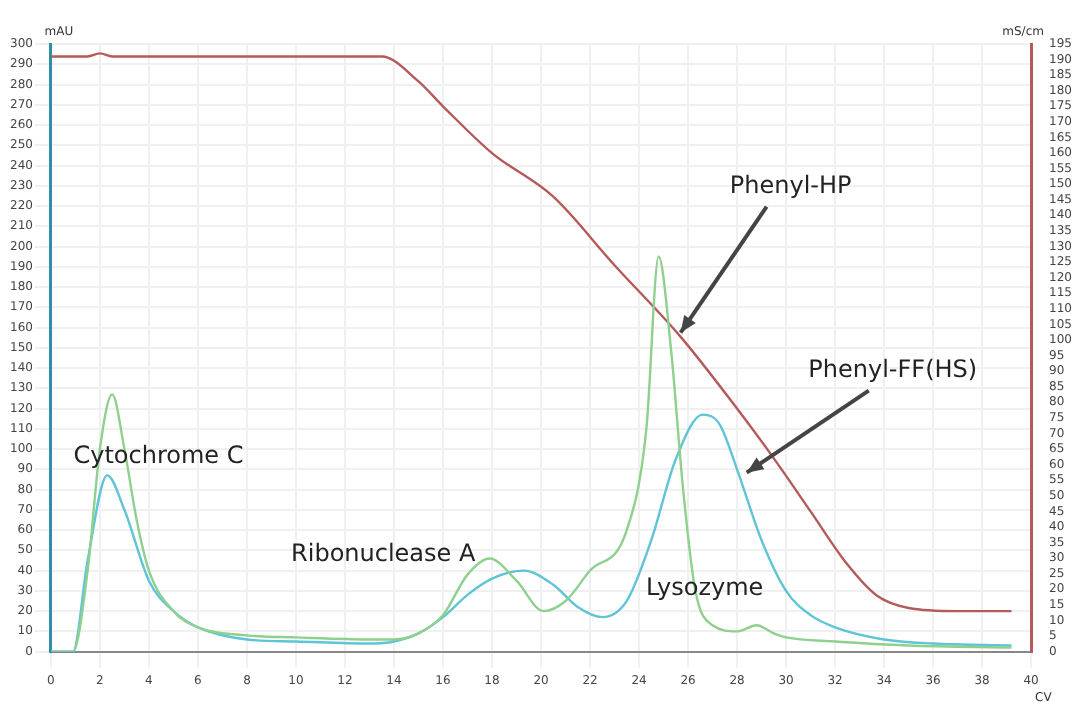 The width and height of the screenshot is (1082, 702). What do you see at coordinates (893, 368) in the screenshot?
I see `text: Phenyl-FF(HS)` at bounding box center [893, 368].